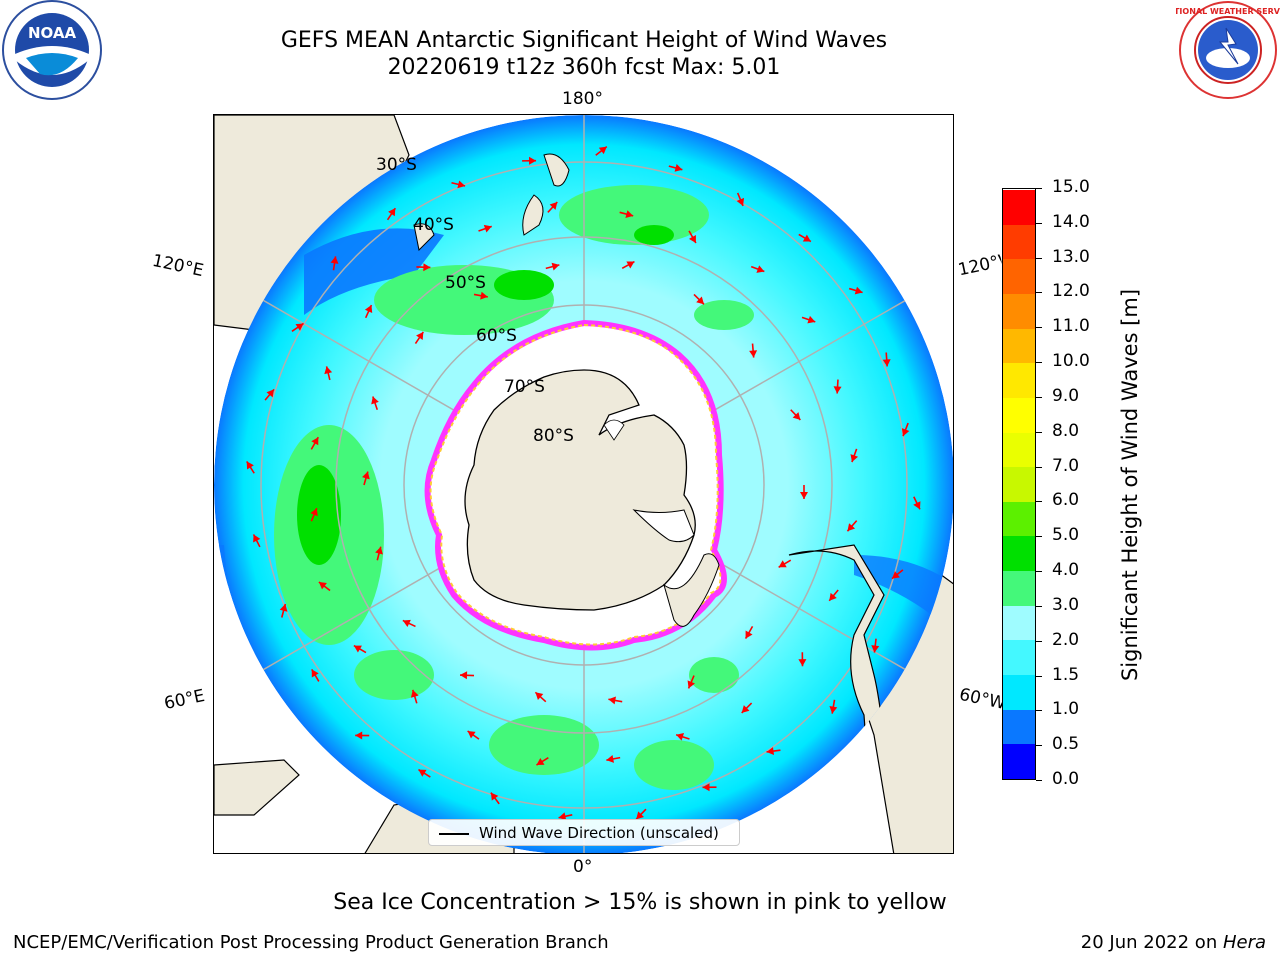 This screenshot has width=1280, height=960. I want to click on lat-label-40s: 40°S, so click(433, 225).